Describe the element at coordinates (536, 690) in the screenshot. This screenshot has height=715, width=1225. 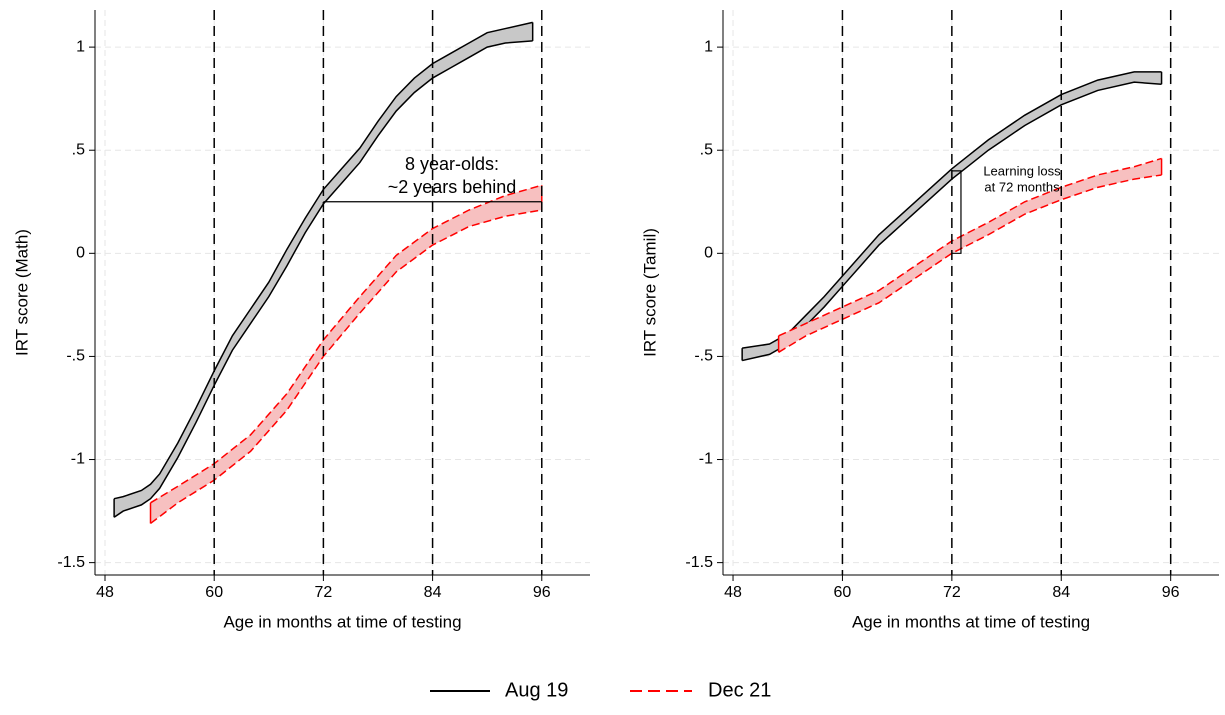
I see `legend-label: Aug 19` at that location.